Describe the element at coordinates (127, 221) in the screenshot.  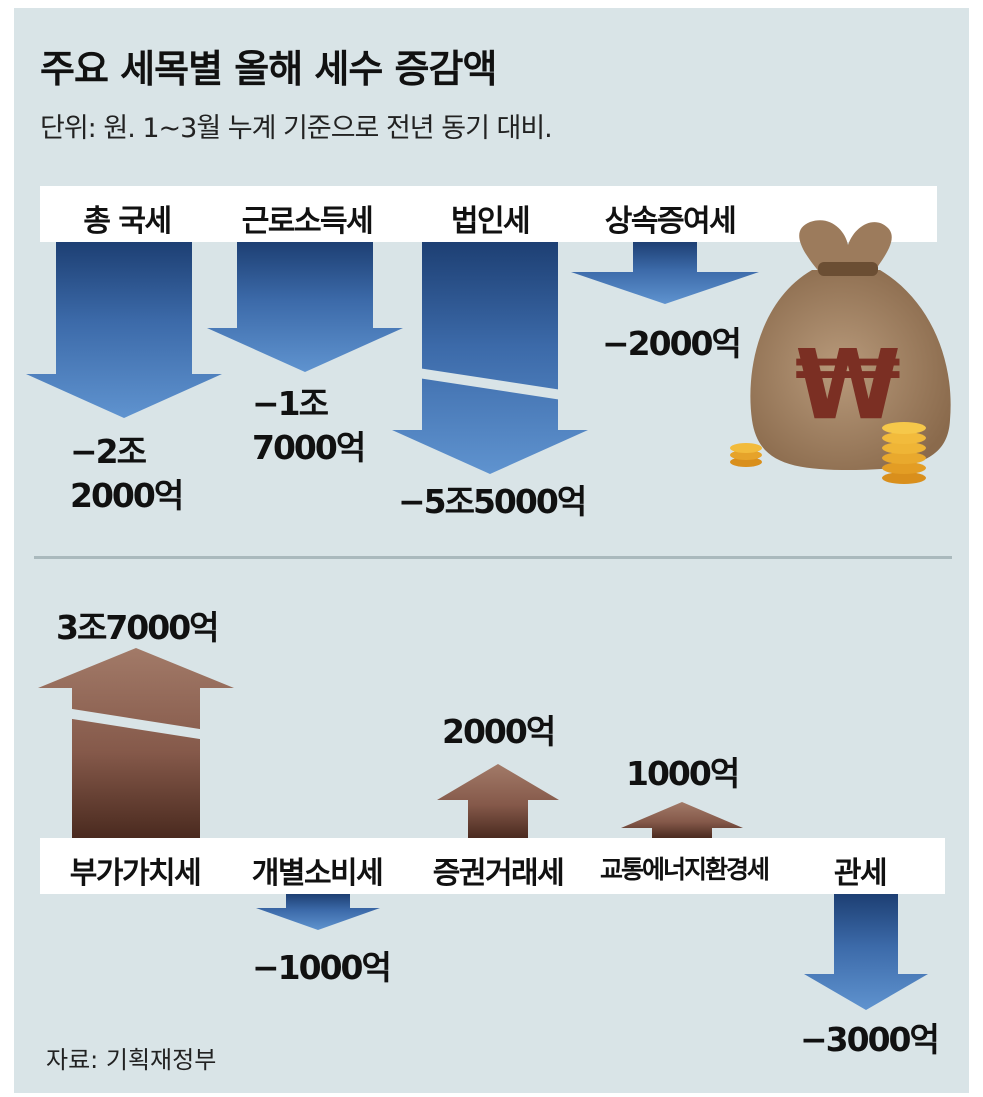
I see `category-label-total-national-tax: 총 국세` at that location.